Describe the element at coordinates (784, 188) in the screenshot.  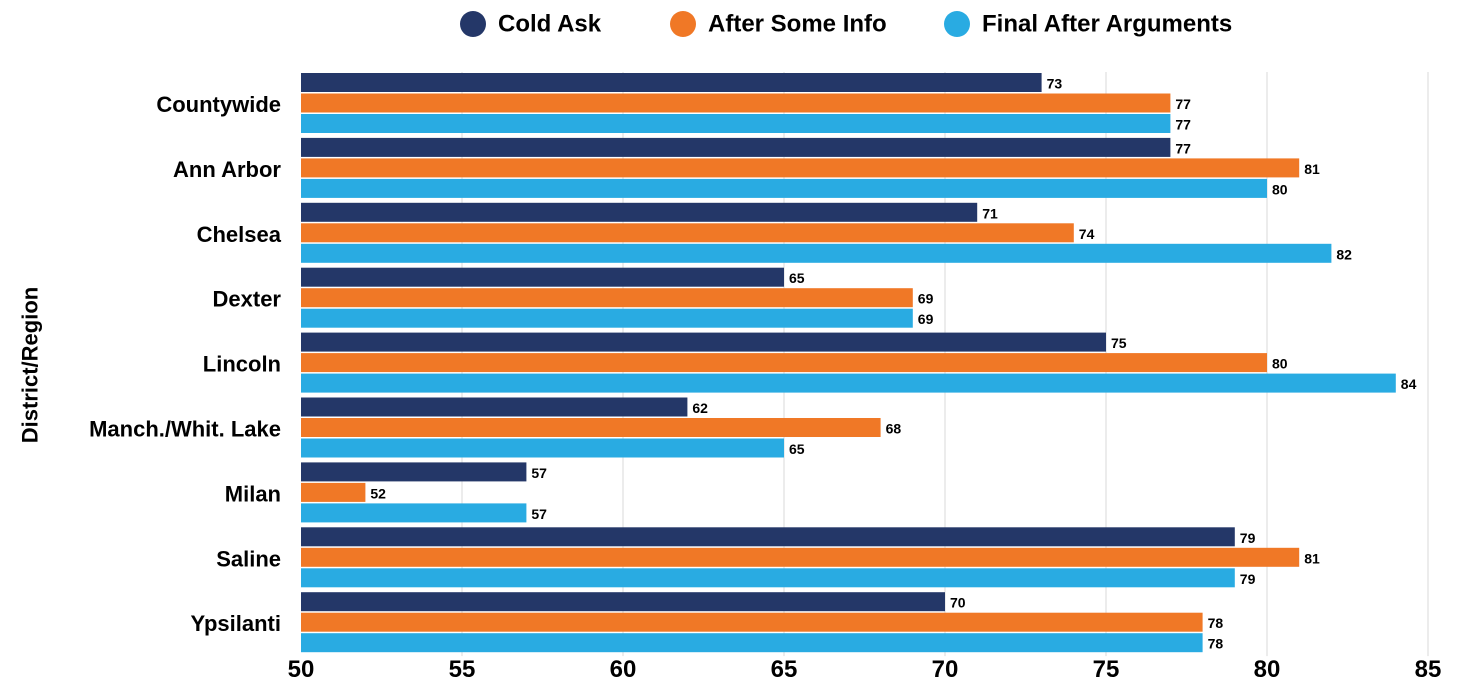
I see `bar-final-after-arguments-ann-arbor` at that location.